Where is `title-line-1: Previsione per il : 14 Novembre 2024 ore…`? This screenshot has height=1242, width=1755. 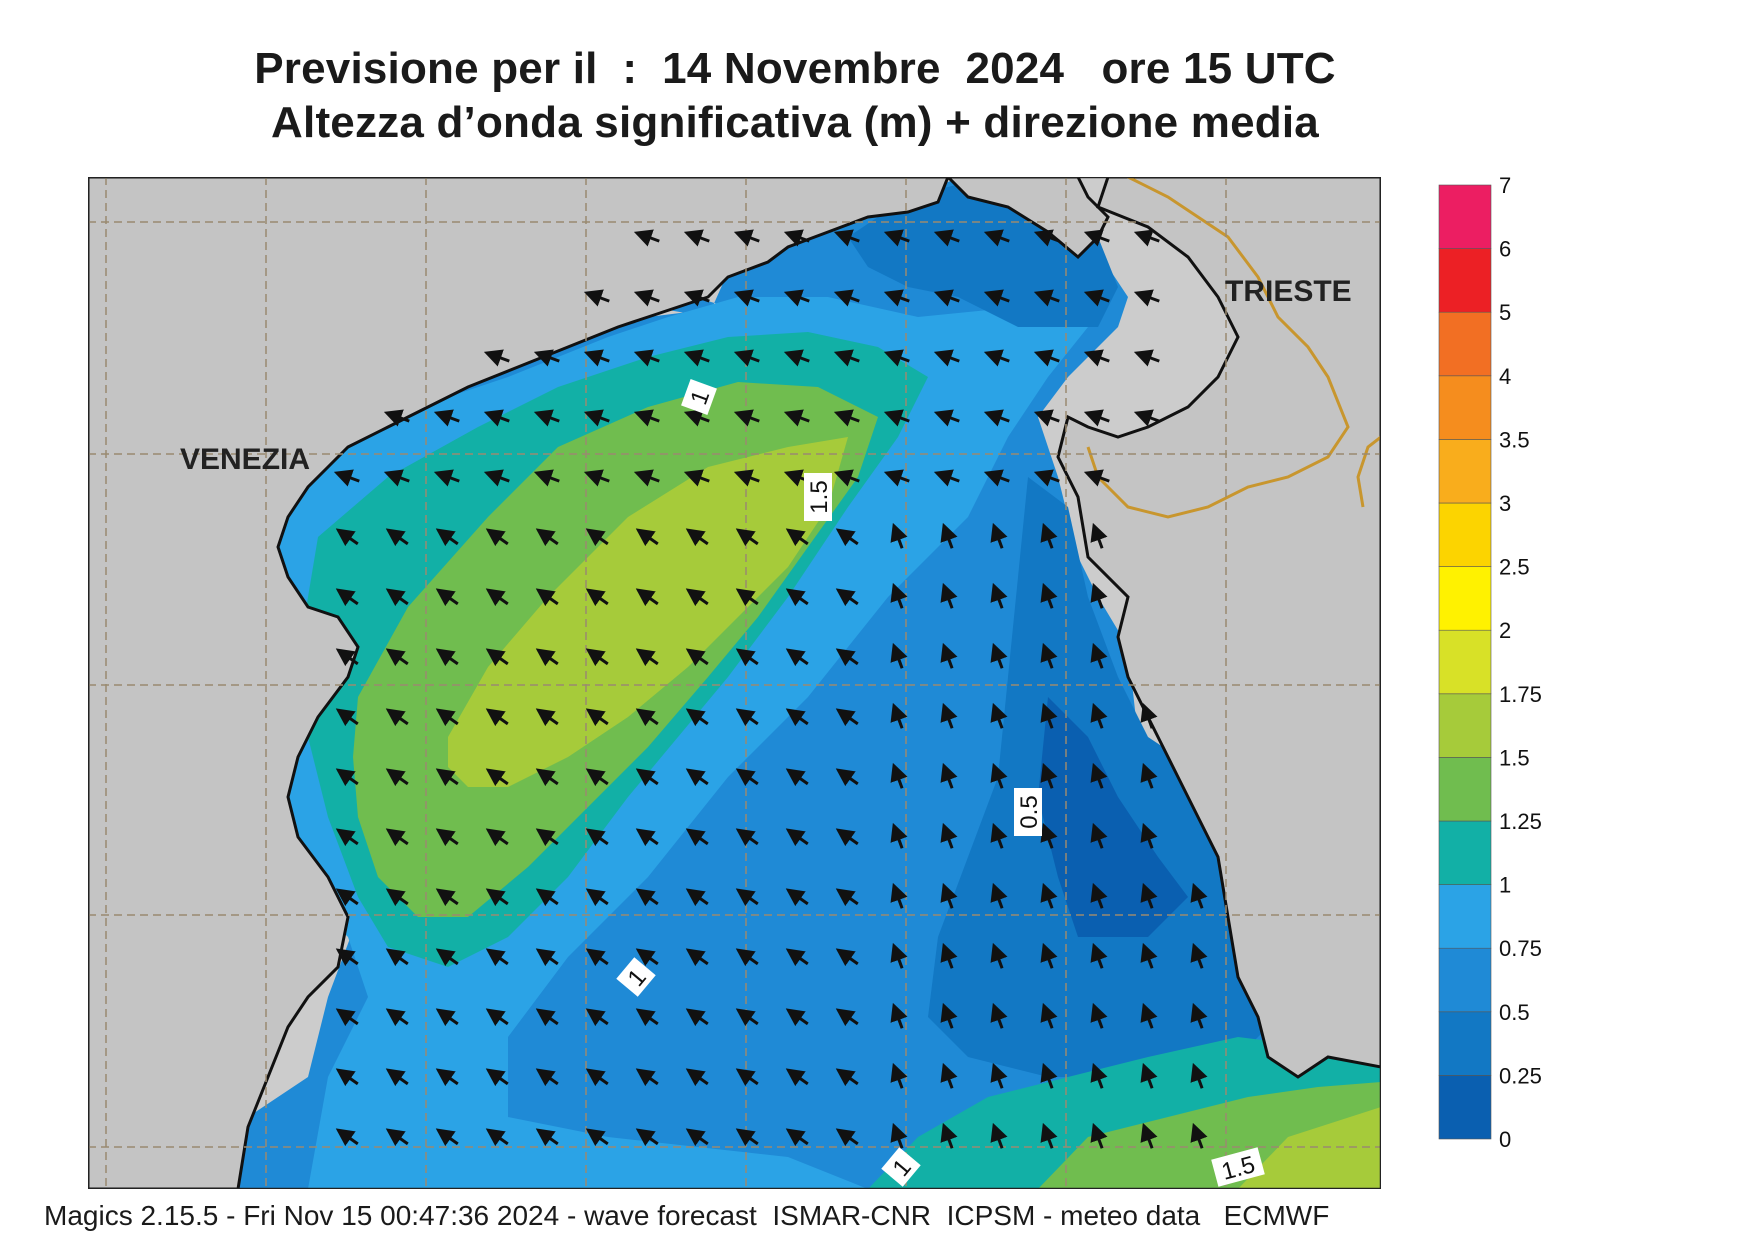 title-line-1: Previsione per il : 14 Novembre 2024 ore… is located at coordinates (795, 68).